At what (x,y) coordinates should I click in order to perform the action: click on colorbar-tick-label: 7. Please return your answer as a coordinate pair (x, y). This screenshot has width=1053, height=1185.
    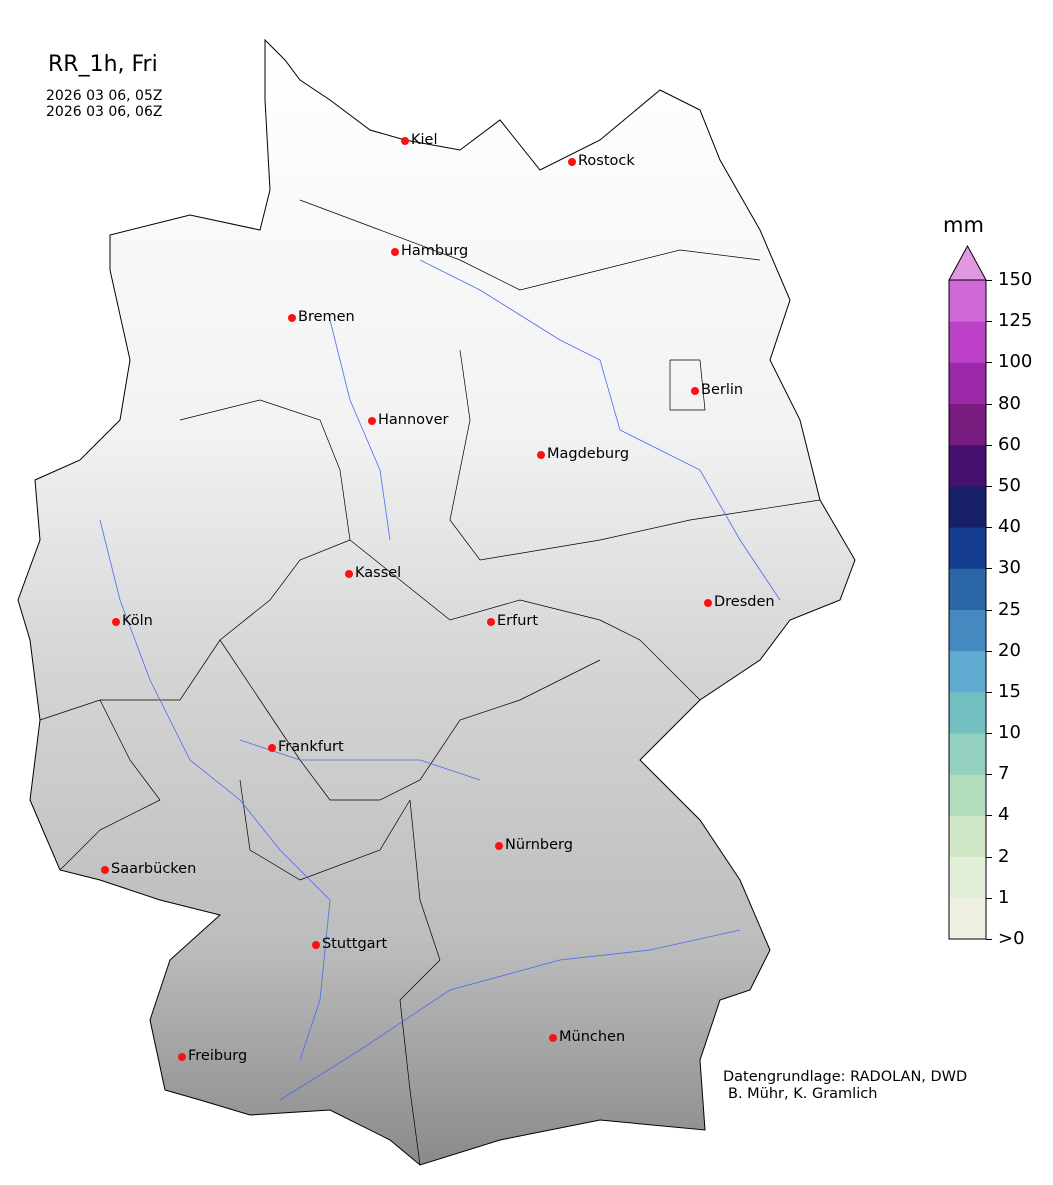
    Looking at the image, I should click on (1004, 774).